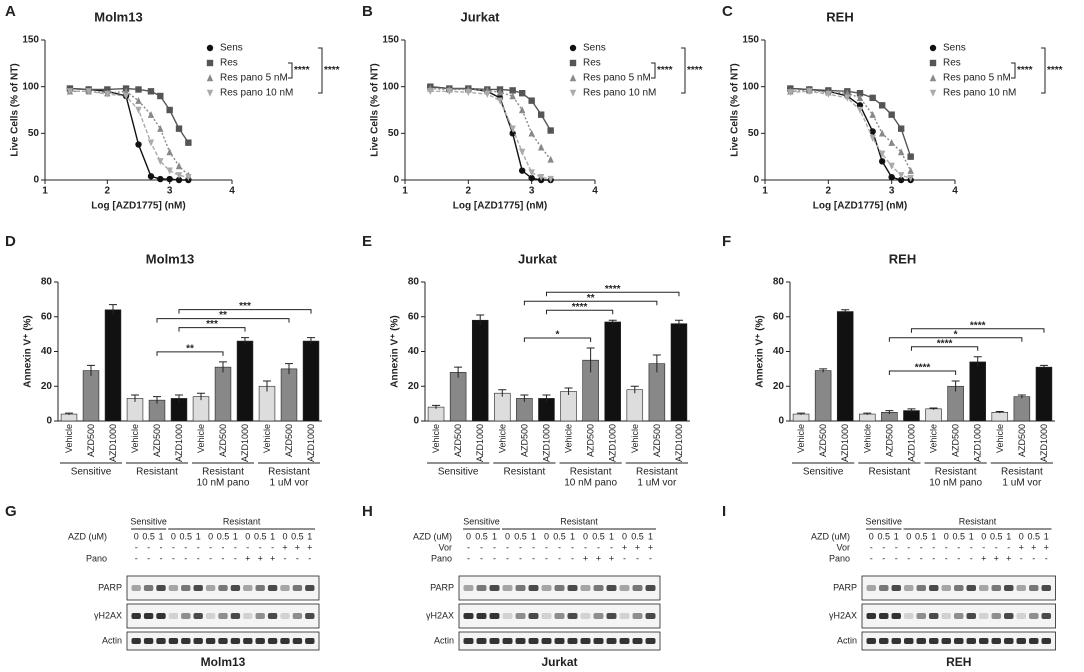  What do you see at coordinates (558, 335) in the screenshot?
I see `significance-label: *` at bounding box center [558, 335].